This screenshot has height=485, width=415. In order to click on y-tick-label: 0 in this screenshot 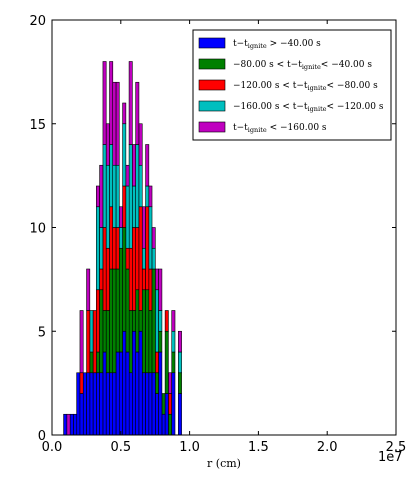, I will do `click(42, 436)`.